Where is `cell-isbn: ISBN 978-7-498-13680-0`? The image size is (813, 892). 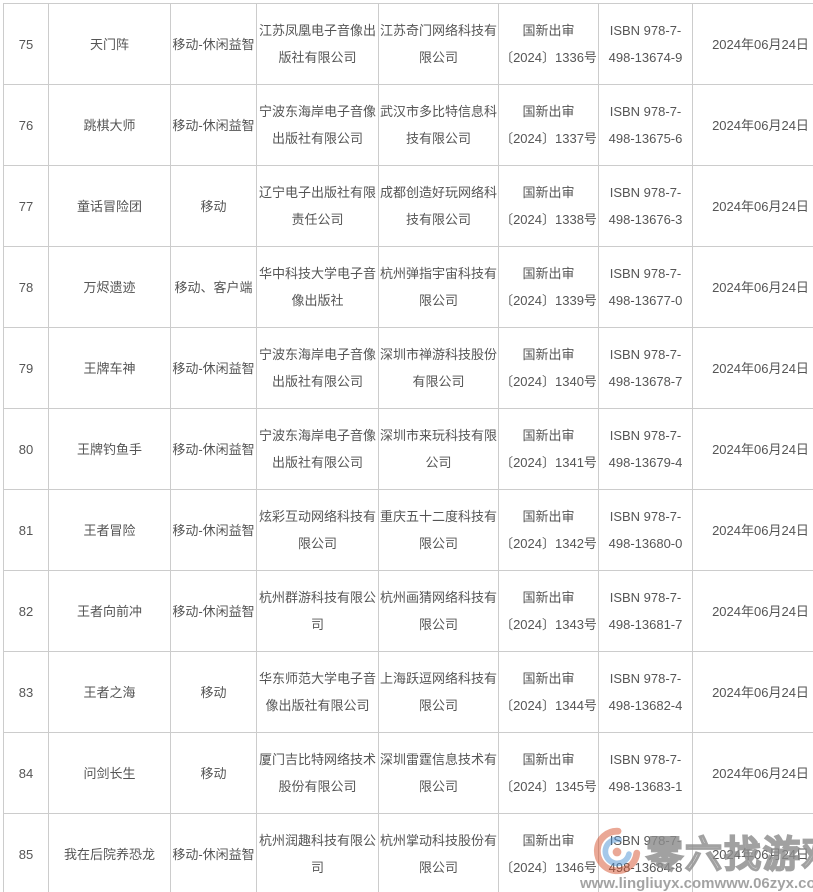
cell-isbn: ISBN 978-7-498-13680-0 is located at coordinates (645, 530).